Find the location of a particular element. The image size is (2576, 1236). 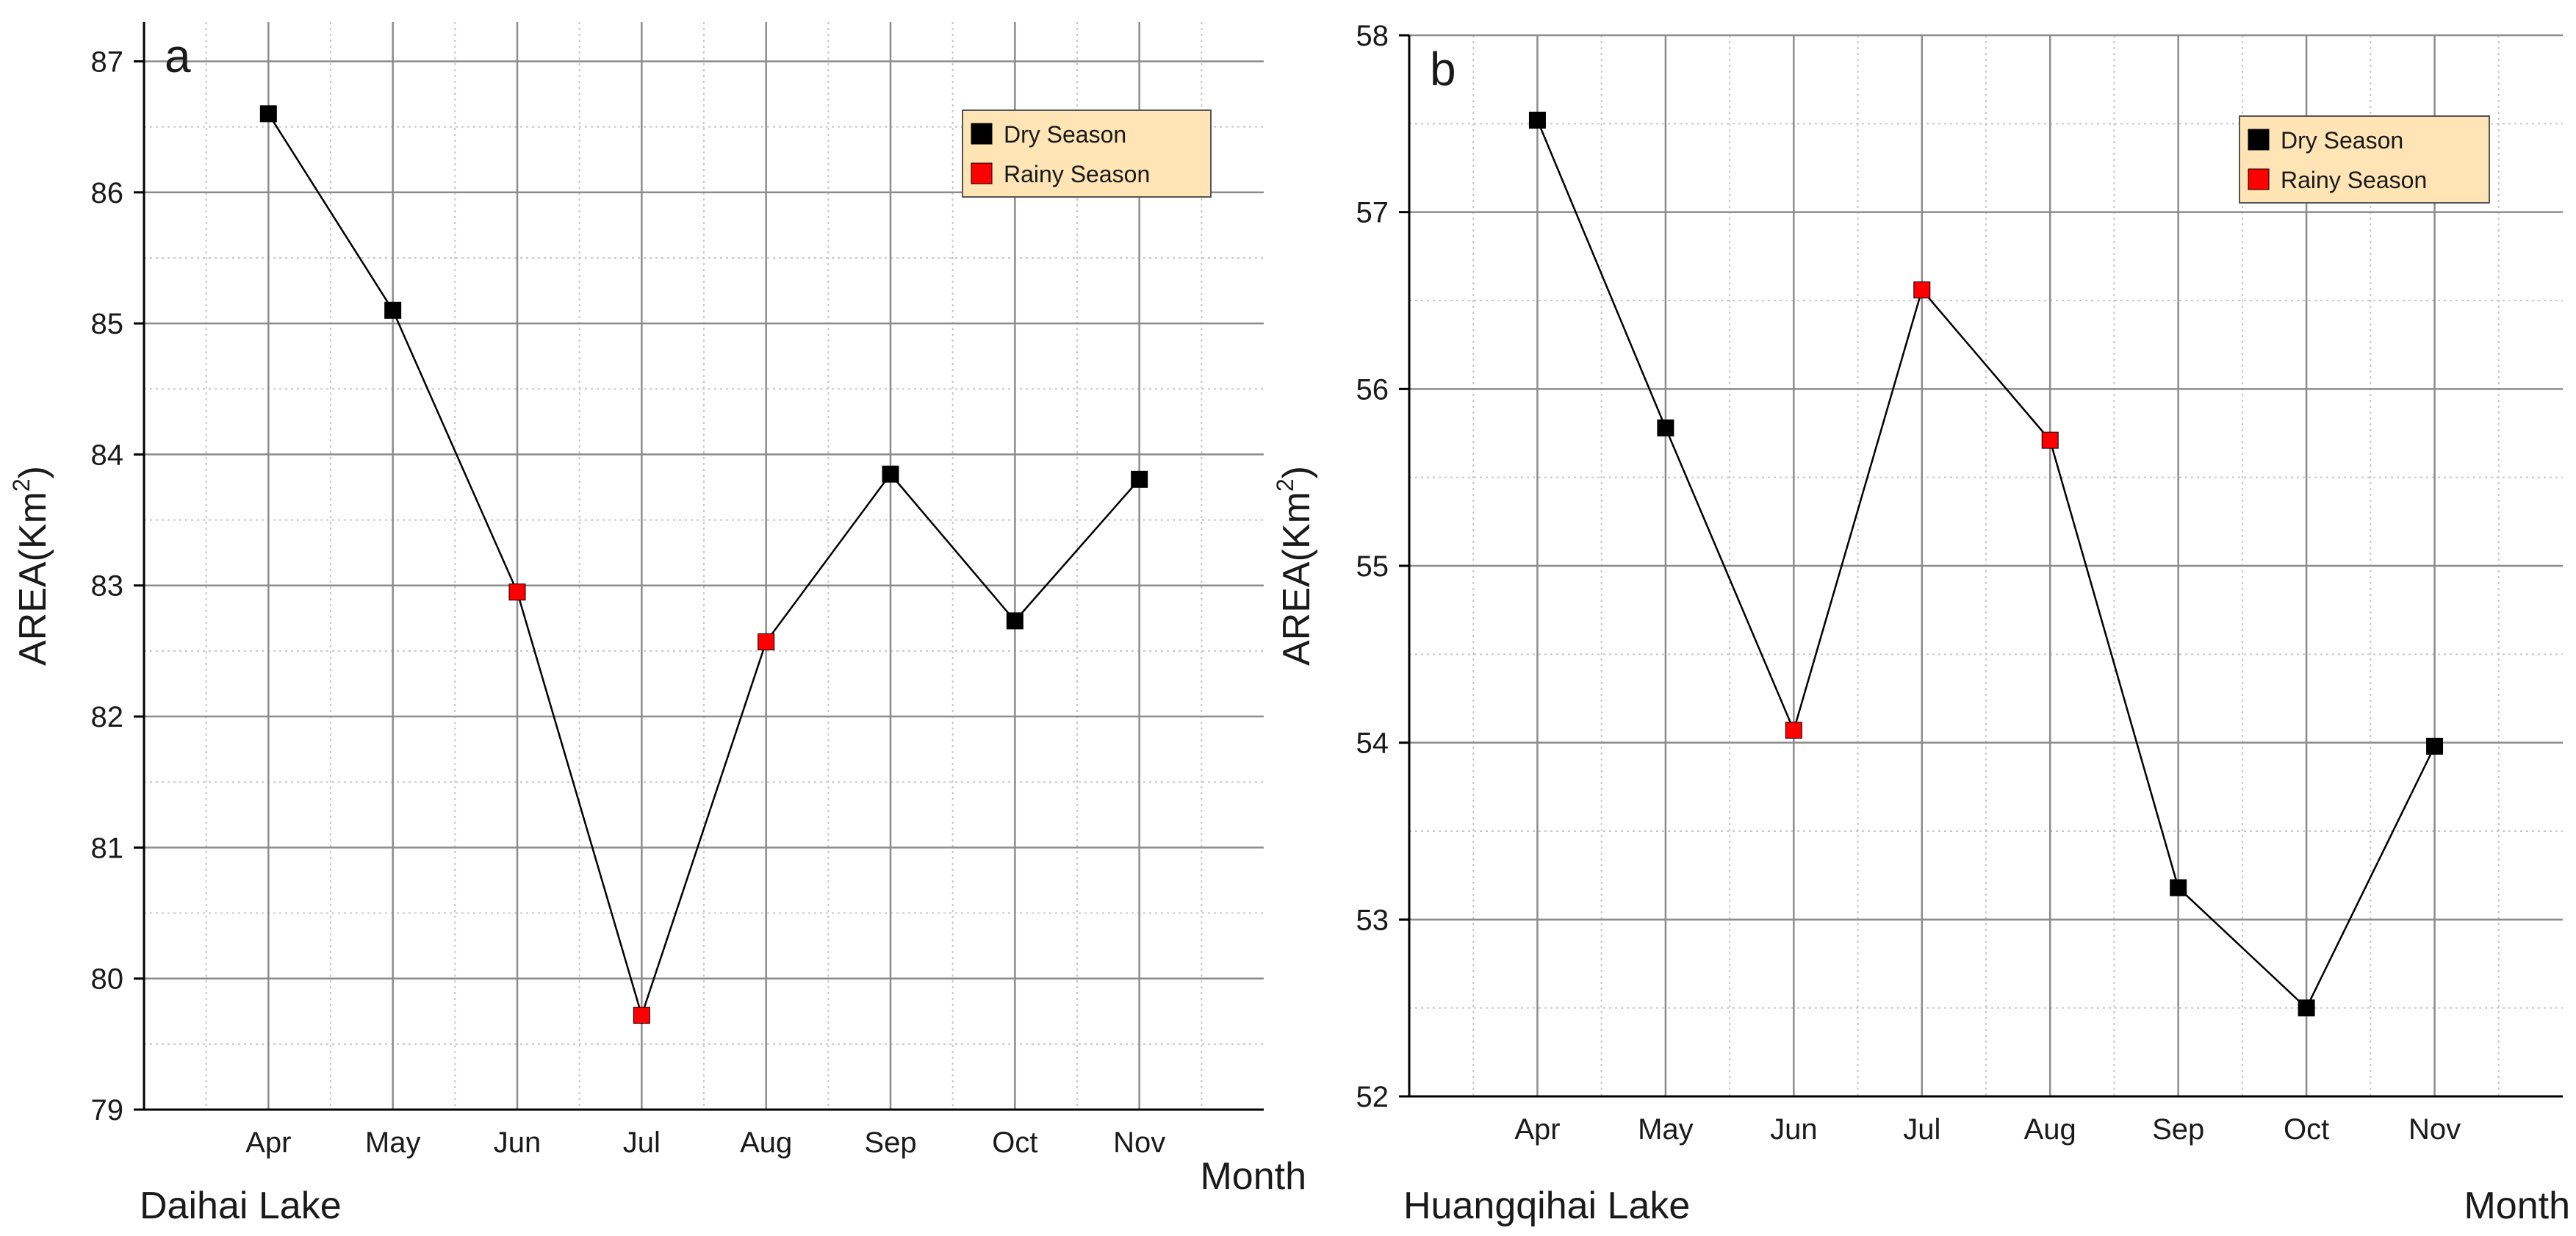

y-tick-label: 83 is located at coordinates (107, 586).